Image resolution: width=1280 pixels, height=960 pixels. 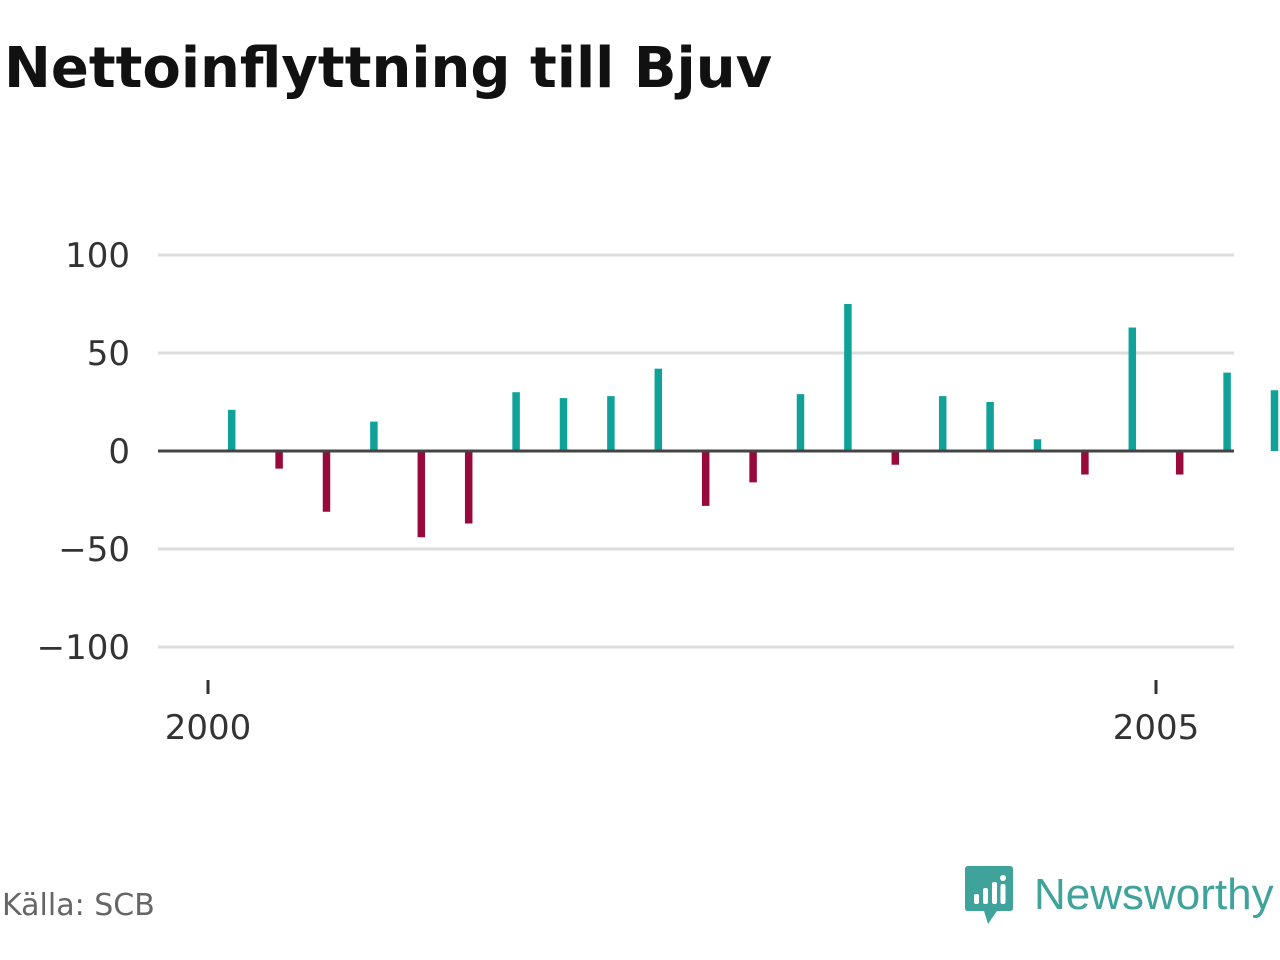 What do you see at coordinates (119, 452) in the screenshot?
I see `y-tick-label: 0` at bounding box center [119, 452].